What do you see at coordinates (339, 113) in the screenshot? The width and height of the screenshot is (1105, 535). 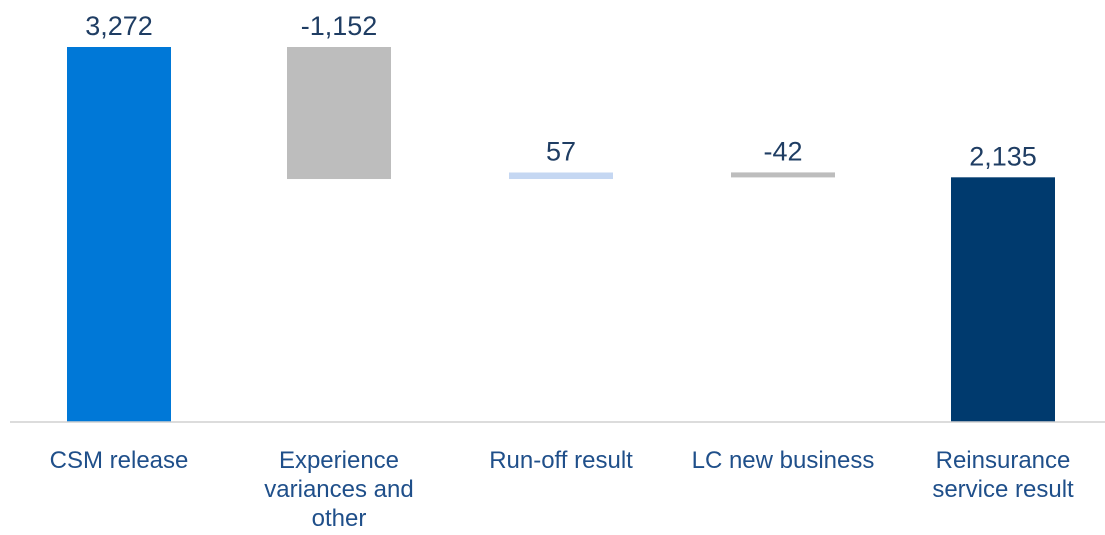 I see `bar-experience-variances-and-other` at bounding box center [339, 113].